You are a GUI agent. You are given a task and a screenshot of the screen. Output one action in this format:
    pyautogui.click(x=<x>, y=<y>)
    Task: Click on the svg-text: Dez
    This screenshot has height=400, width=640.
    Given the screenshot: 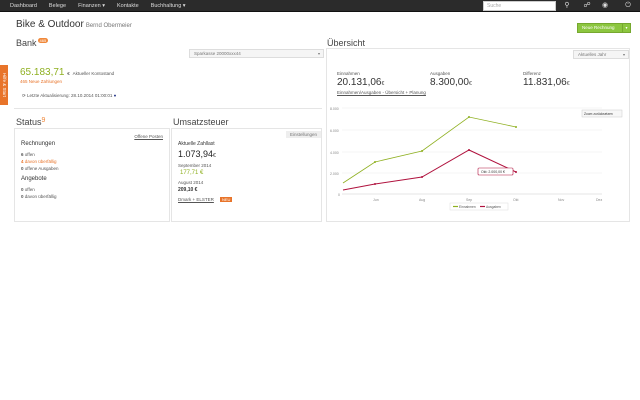 What is the action you would take?
    pyautogui.click(x=599, y=200)
    